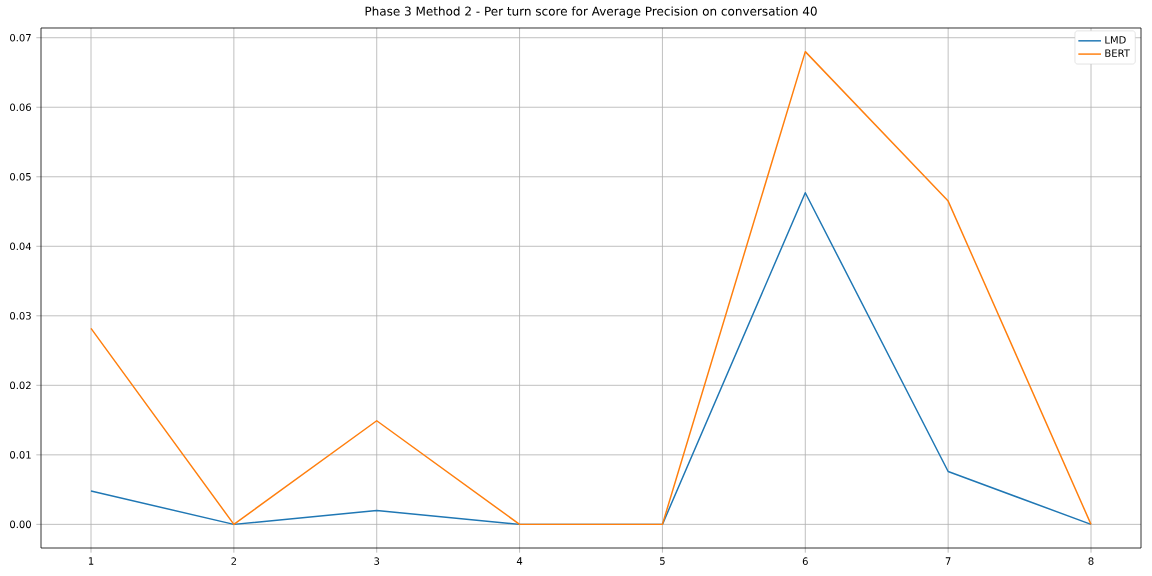  Describe the element at coordinates (1115, 40) in the screenshot. I see `legend-label: LMD` at that location.